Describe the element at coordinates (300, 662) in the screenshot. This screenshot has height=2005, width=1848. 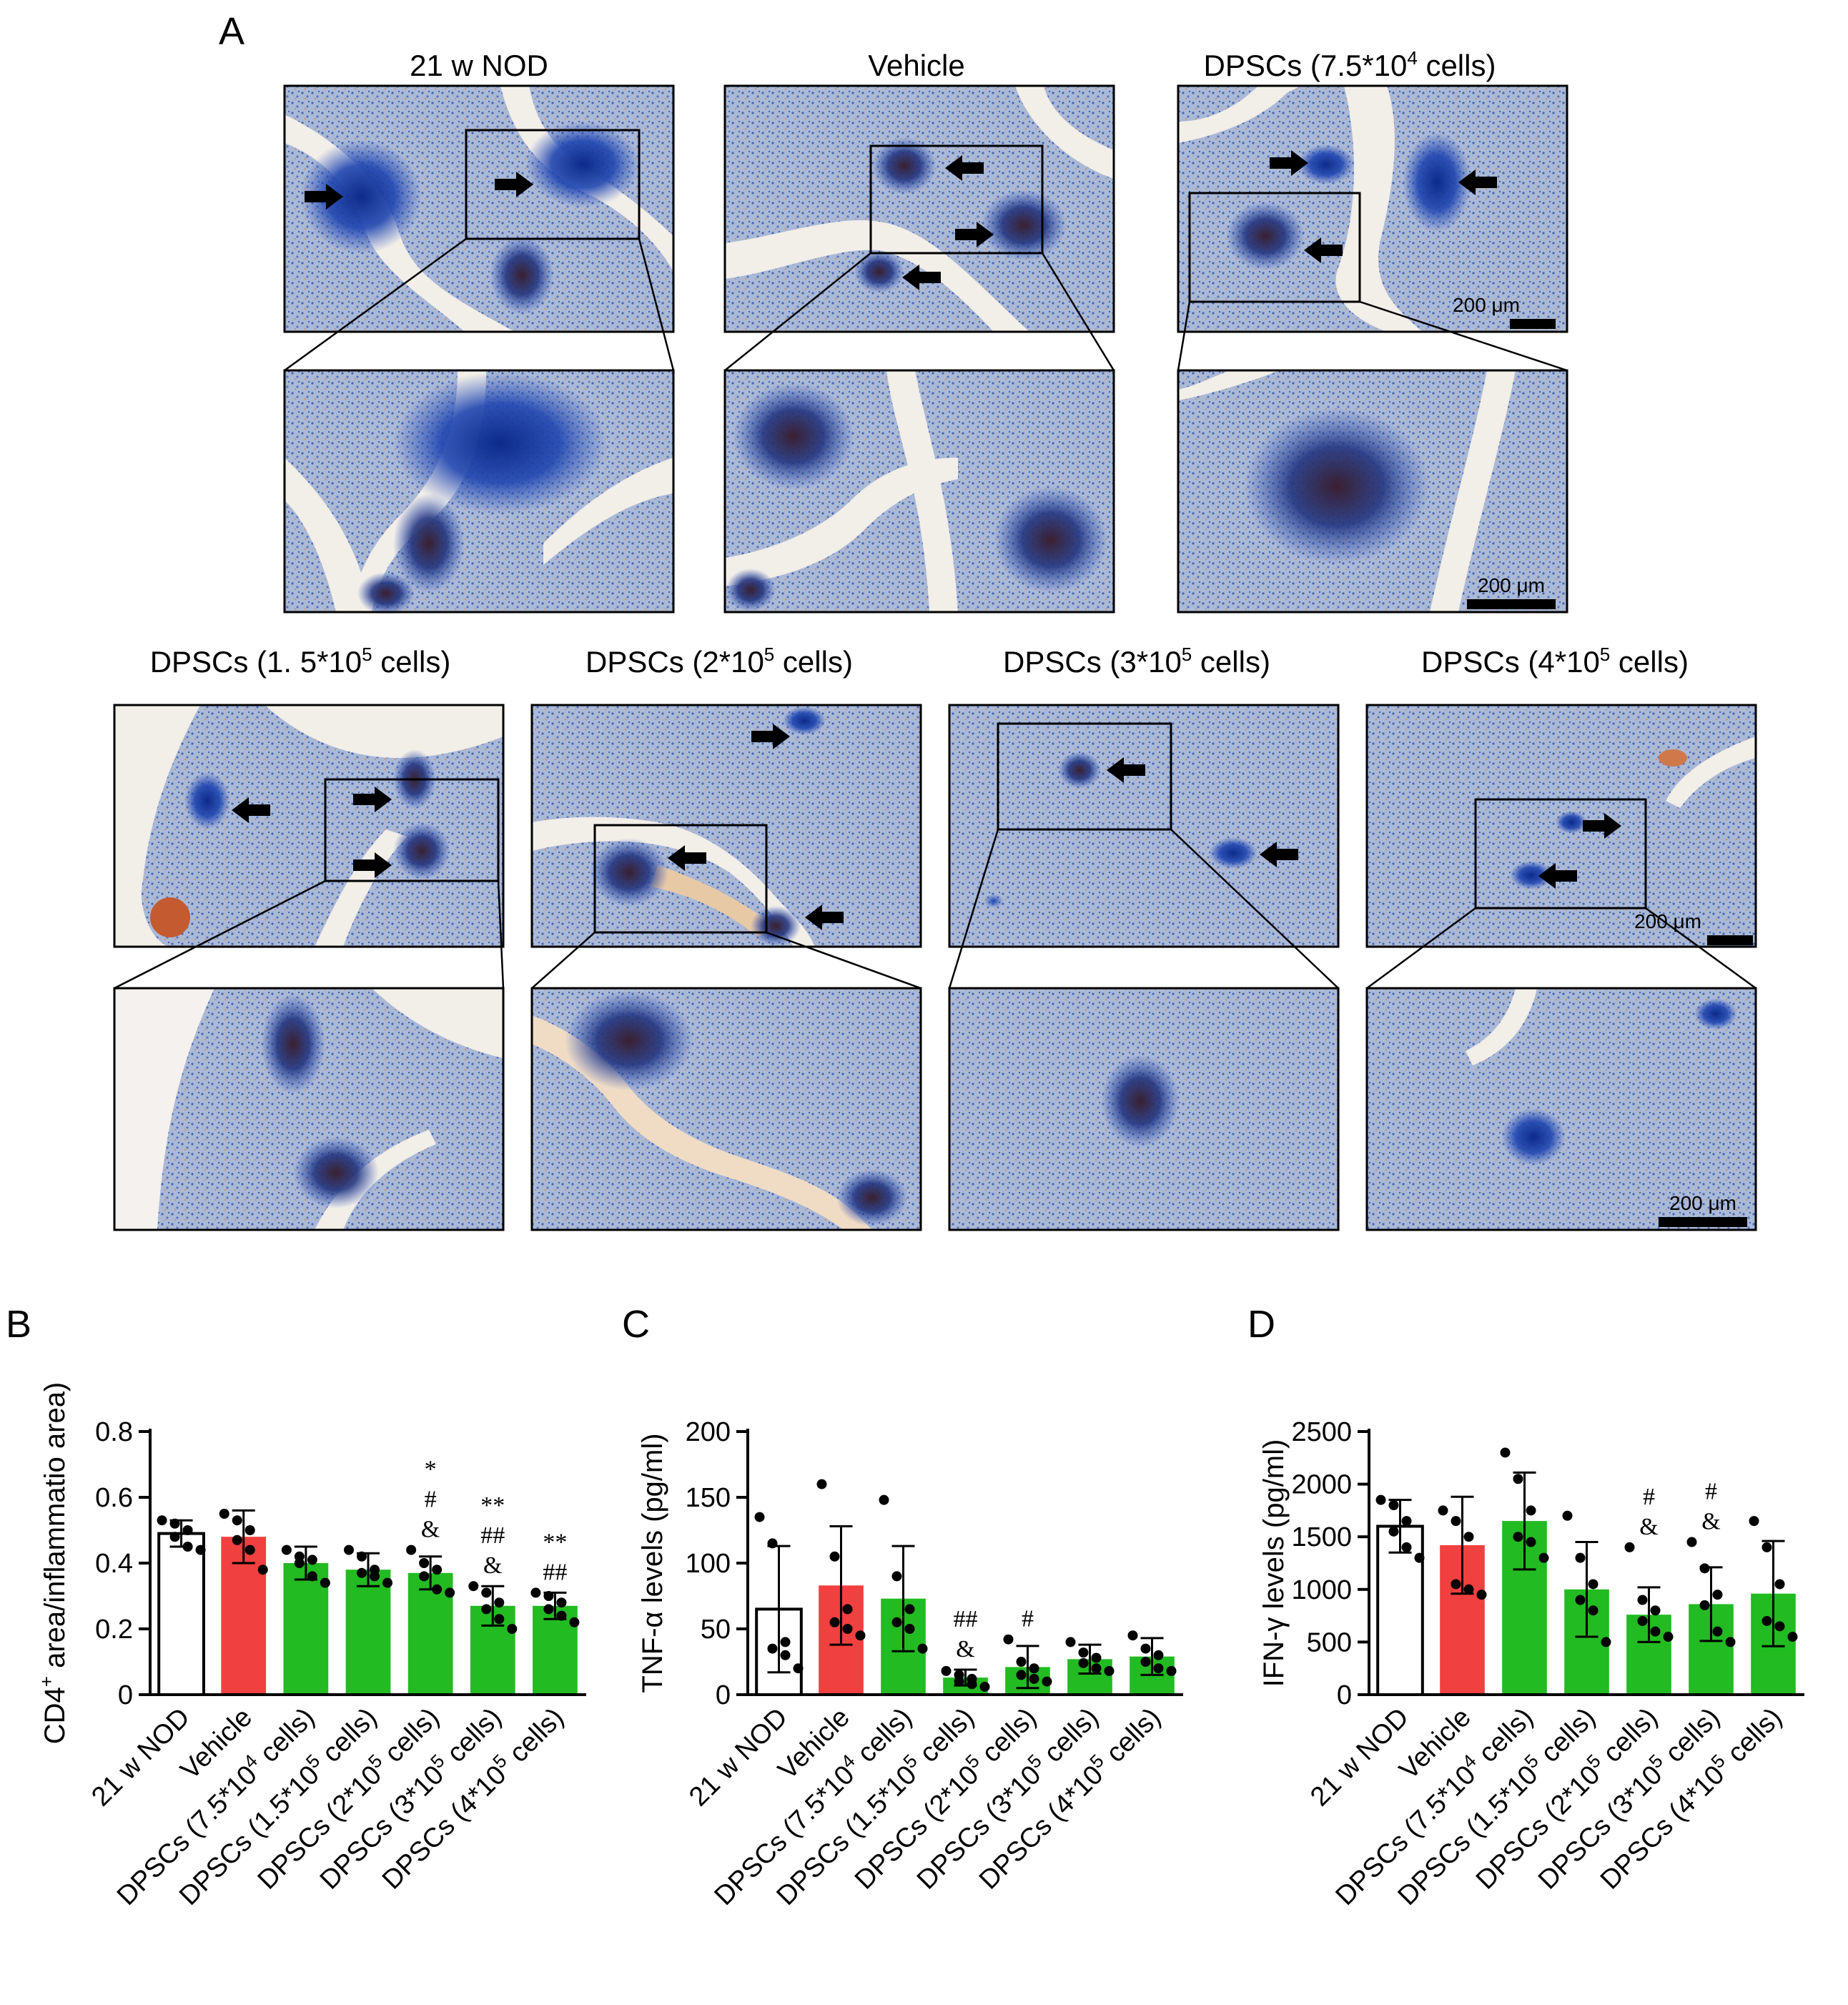
I see `micrograph-title-4: DPSCs (1. 5*105 cells)` at that location.